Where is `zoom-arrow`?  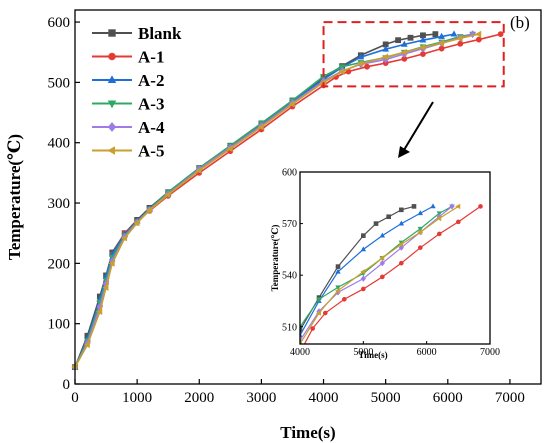
zoom-arrow is located at coordinates (416, 129).